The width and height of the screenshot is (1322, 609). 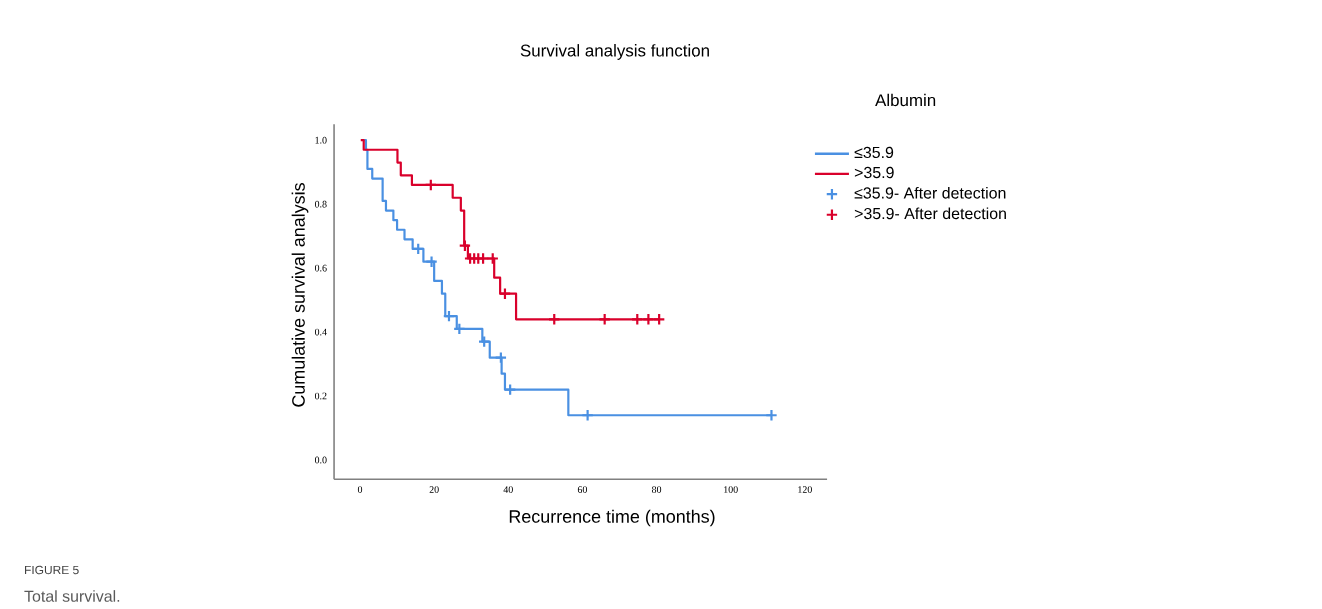 I want to click on x-tick-label: 60, so click(x=582, y=489).